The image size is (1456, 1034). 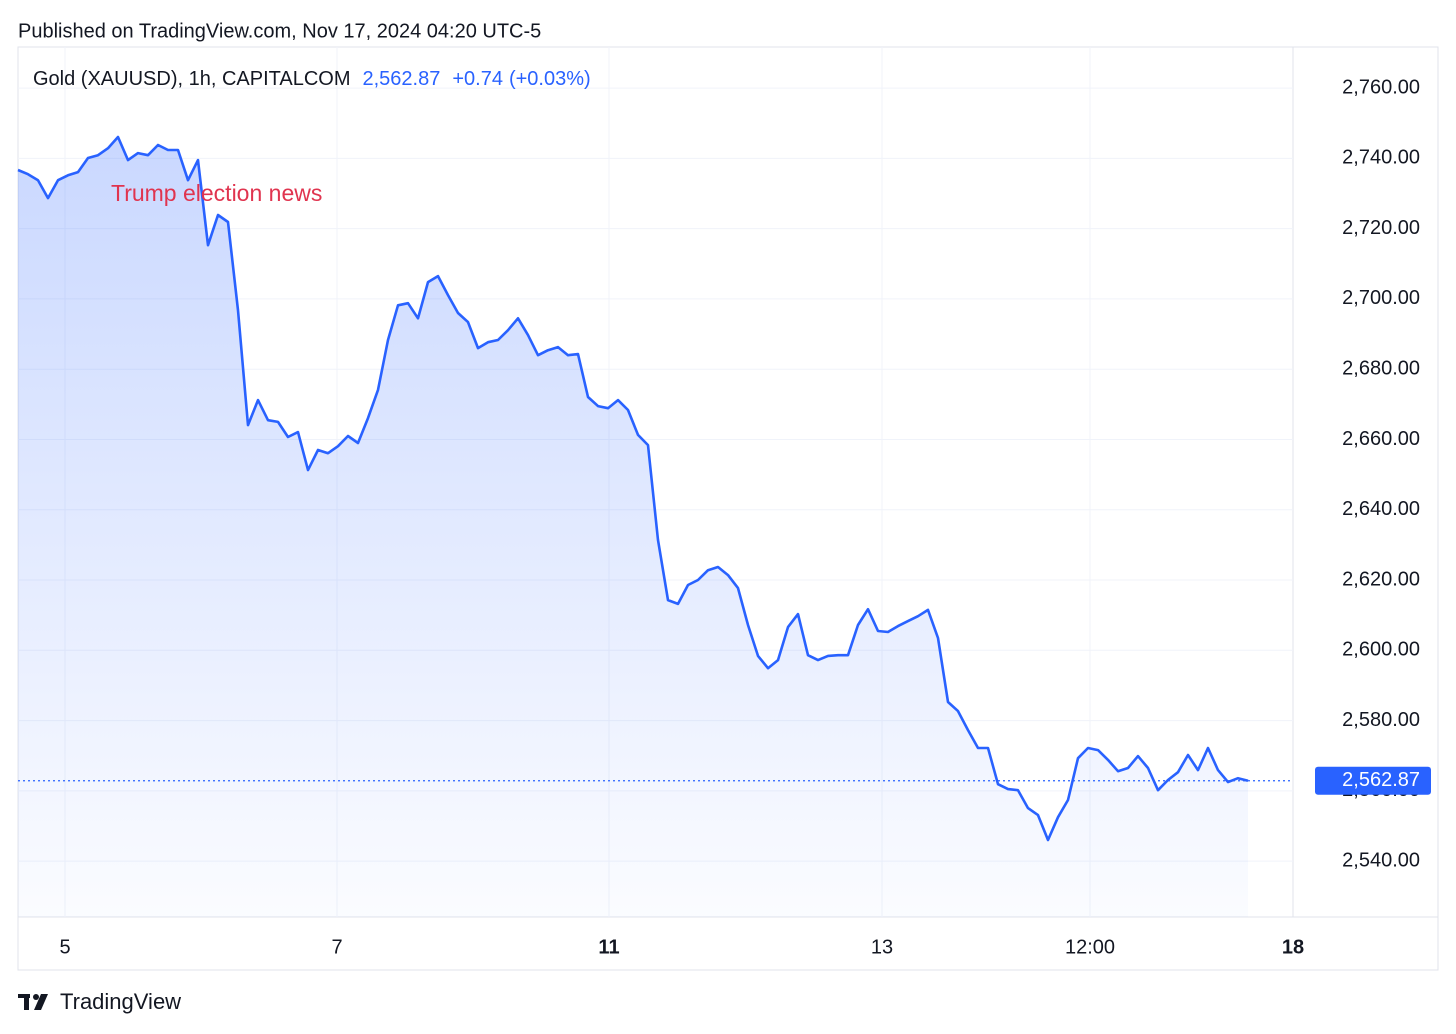 I want to click on x-tick-label: 11, so click(x=608, y=947).